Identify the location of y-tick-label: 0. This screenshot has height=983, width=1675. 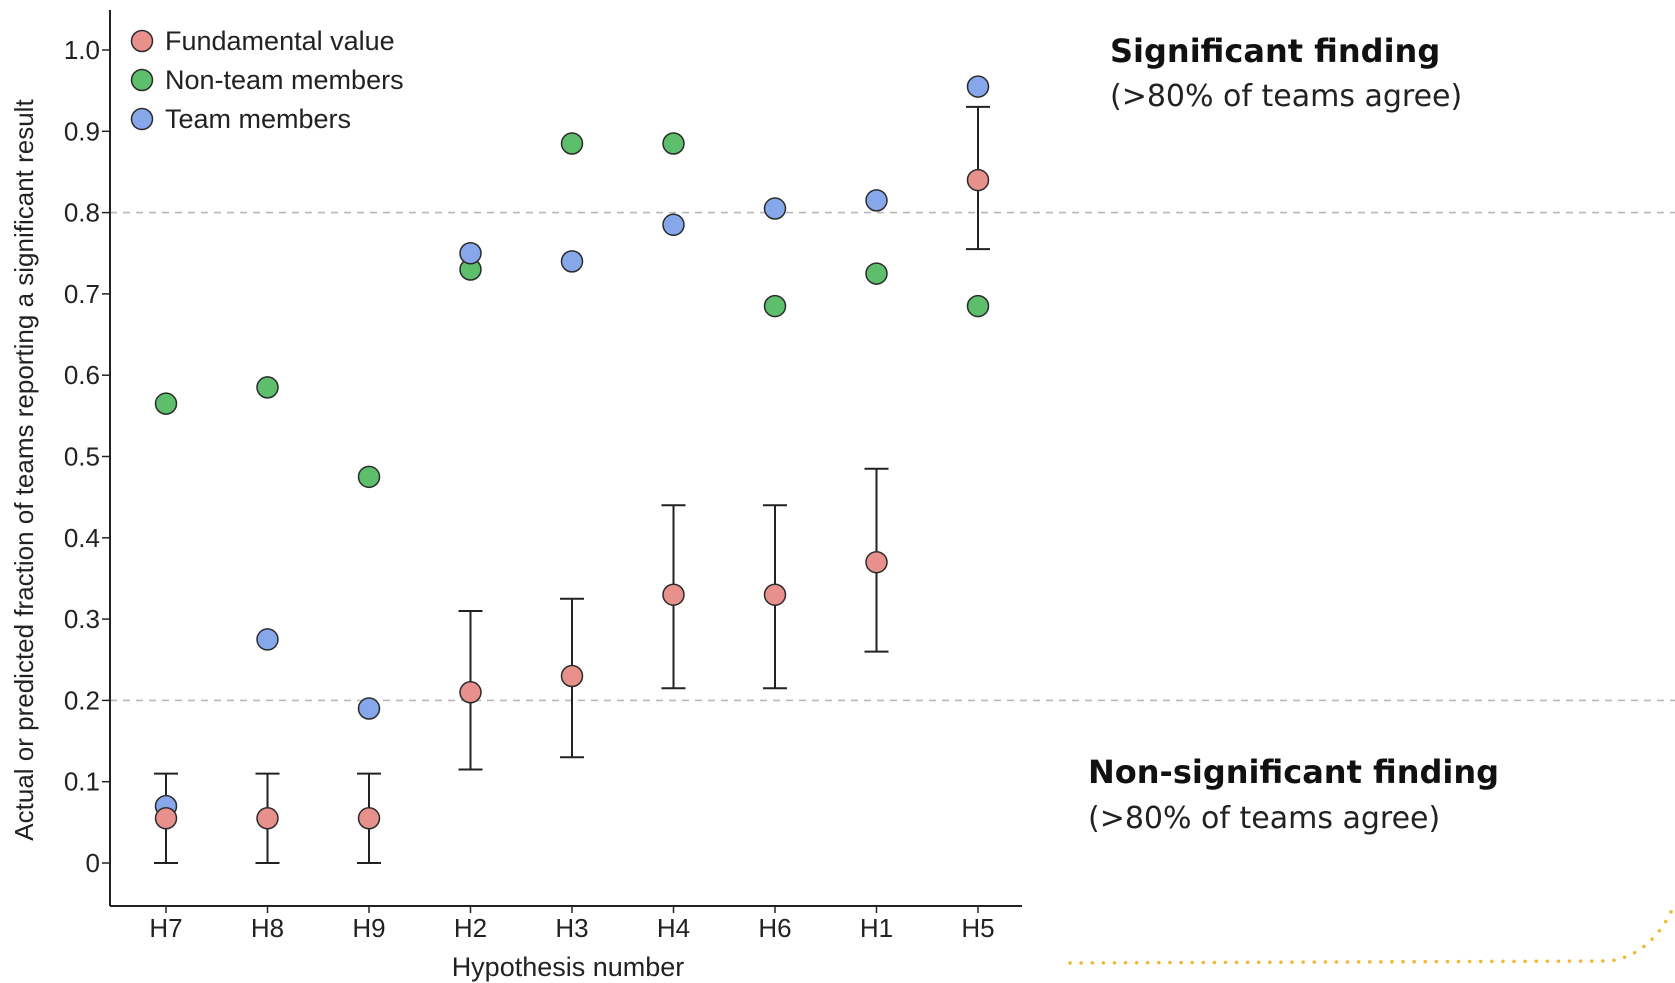
(93, 863).